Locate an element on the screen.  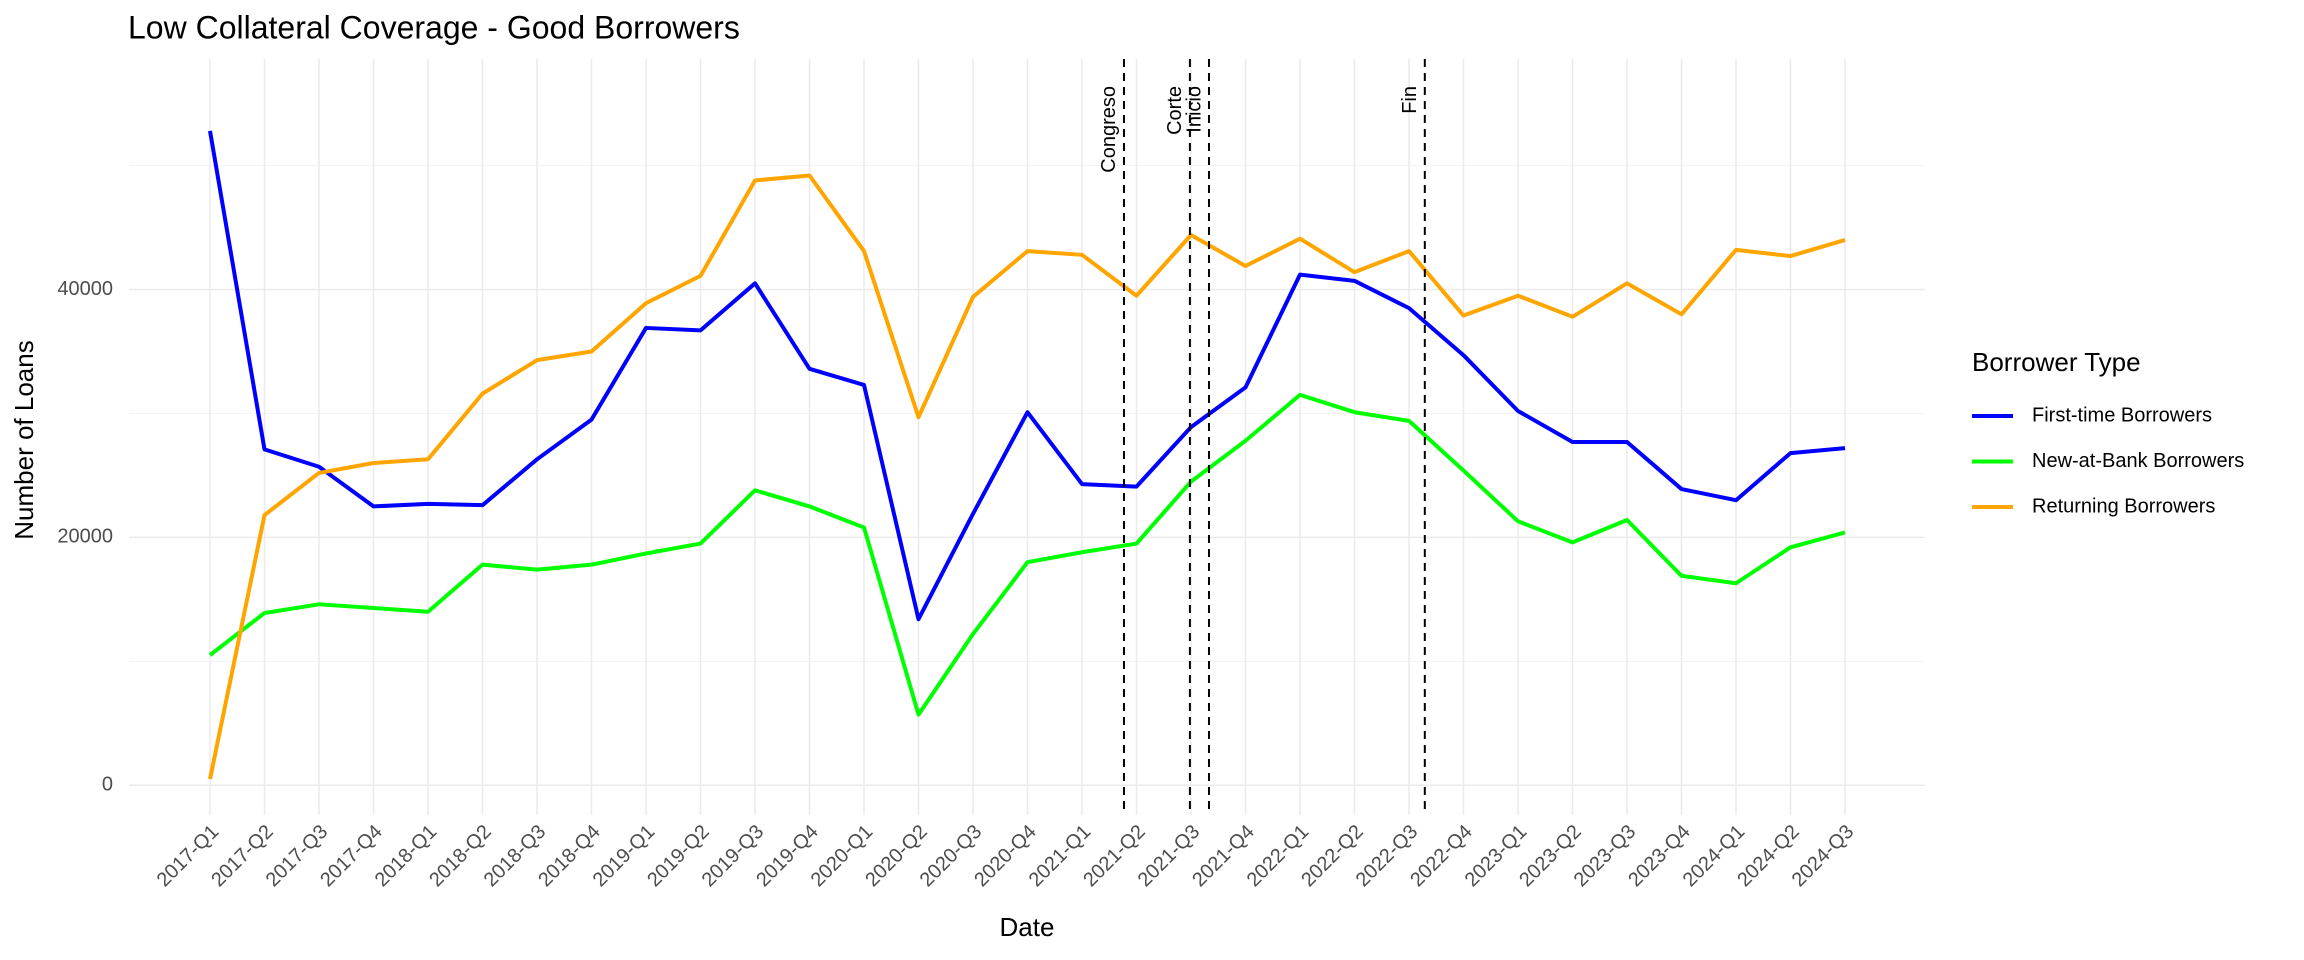
reference-label: Fin is located at coordinates (1410, 100).